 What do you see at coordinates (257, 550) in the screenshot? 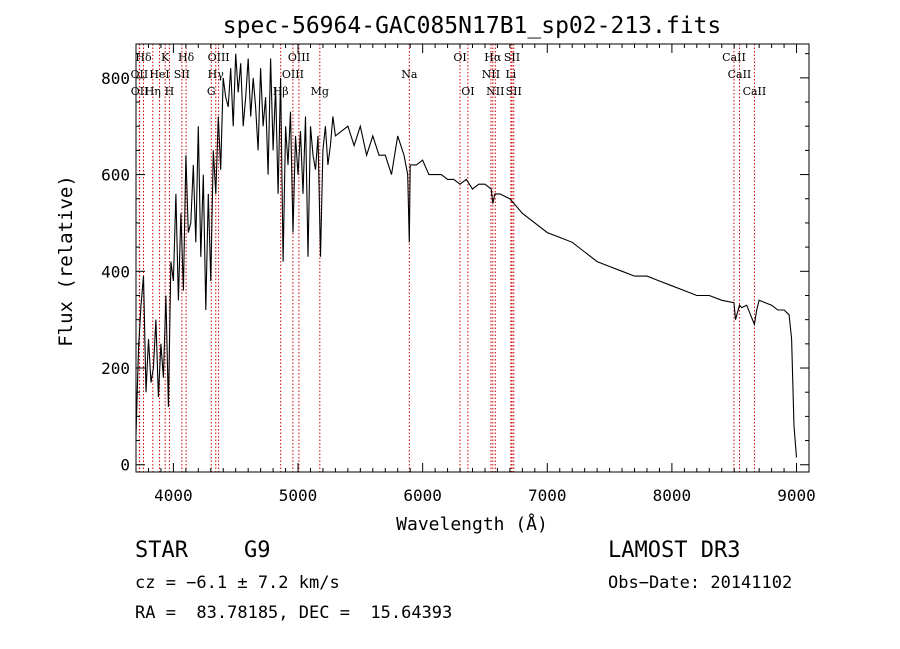
I see `spectral-subclass: G9` at bounding box center [257, 550].